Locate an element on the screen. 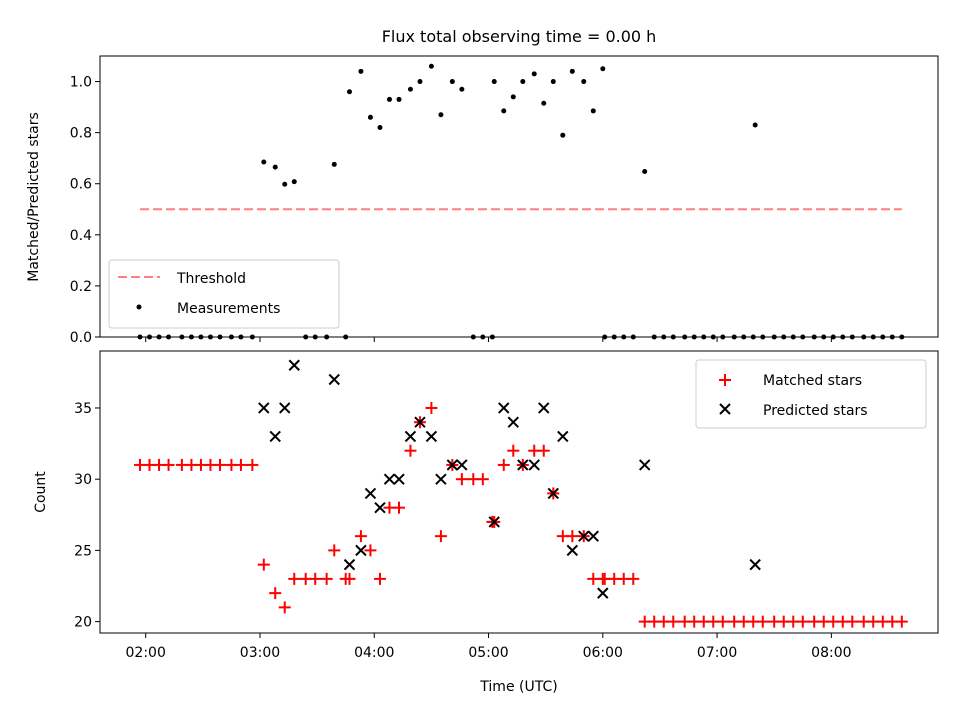  top-y-tick-label: 0.0 is located at coordinates (81, 338).